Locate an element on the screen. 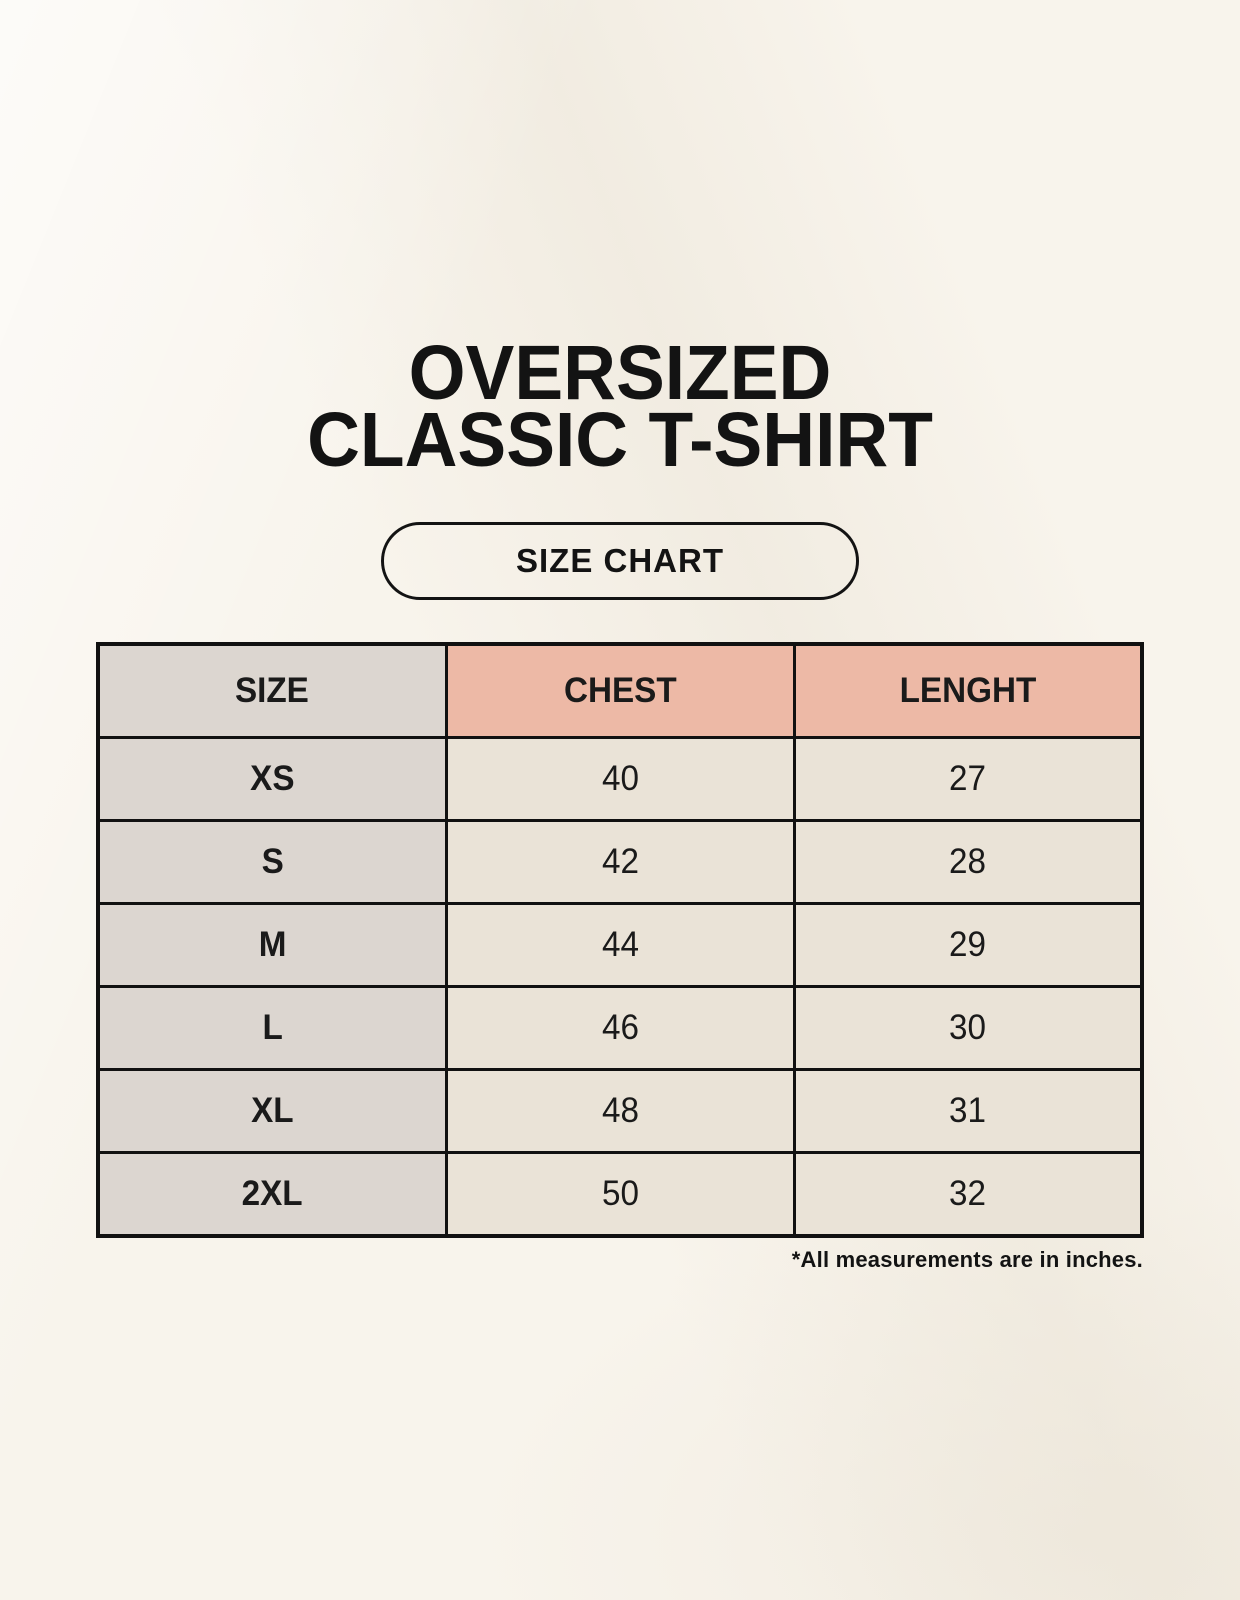 The width and height of the screenshot is (1240, 1600). table-row: M 44 29 is located at coordinates (620, 945).